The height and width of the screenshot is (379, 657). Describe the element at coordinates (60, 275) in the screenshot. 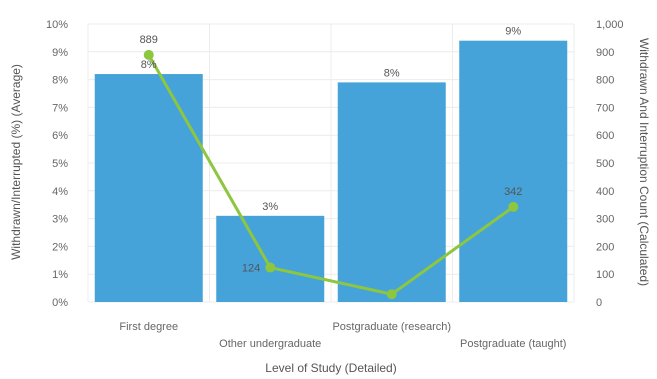

I see `y-tick-label: 1%` at that location.